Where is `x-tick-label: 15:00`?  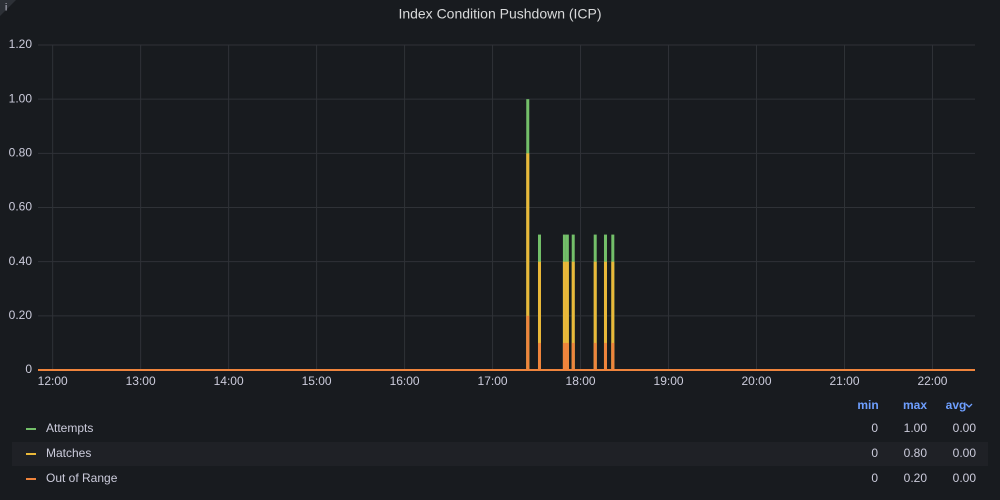 x-tick-label: 15:00 is located at coordinates (317, 381).